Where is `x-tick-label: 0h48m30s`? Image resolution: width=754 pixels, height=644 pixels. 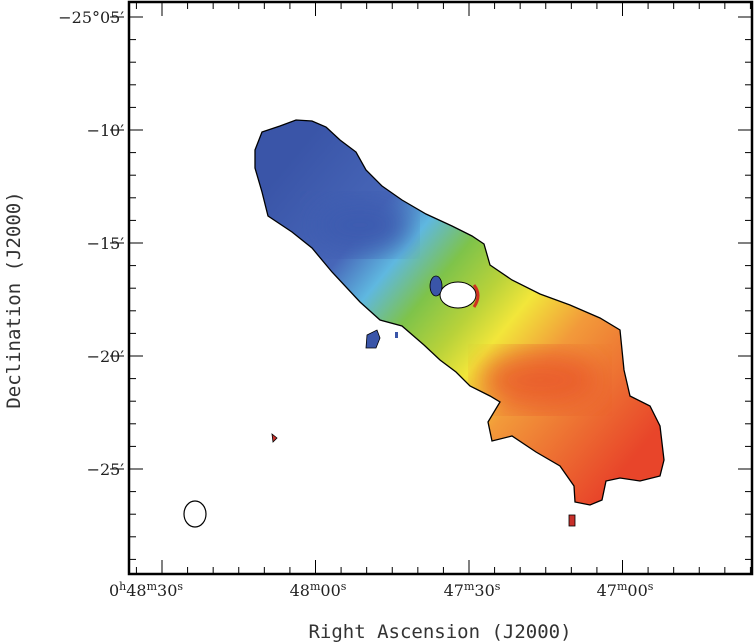 x-tick-label: 0h48m30s is located at coordinates (146, 590).